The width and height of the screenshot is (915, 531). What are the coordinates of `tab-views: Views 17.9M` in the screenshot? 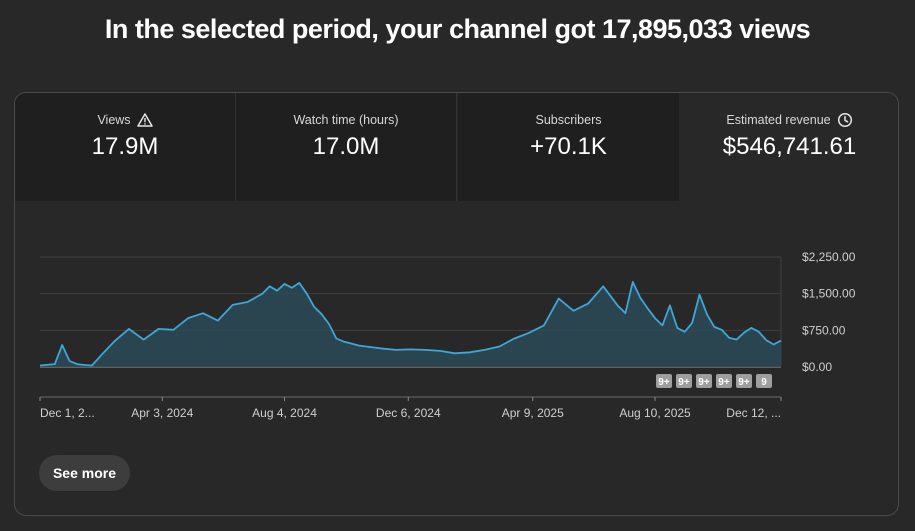 It's located at (125, 147).